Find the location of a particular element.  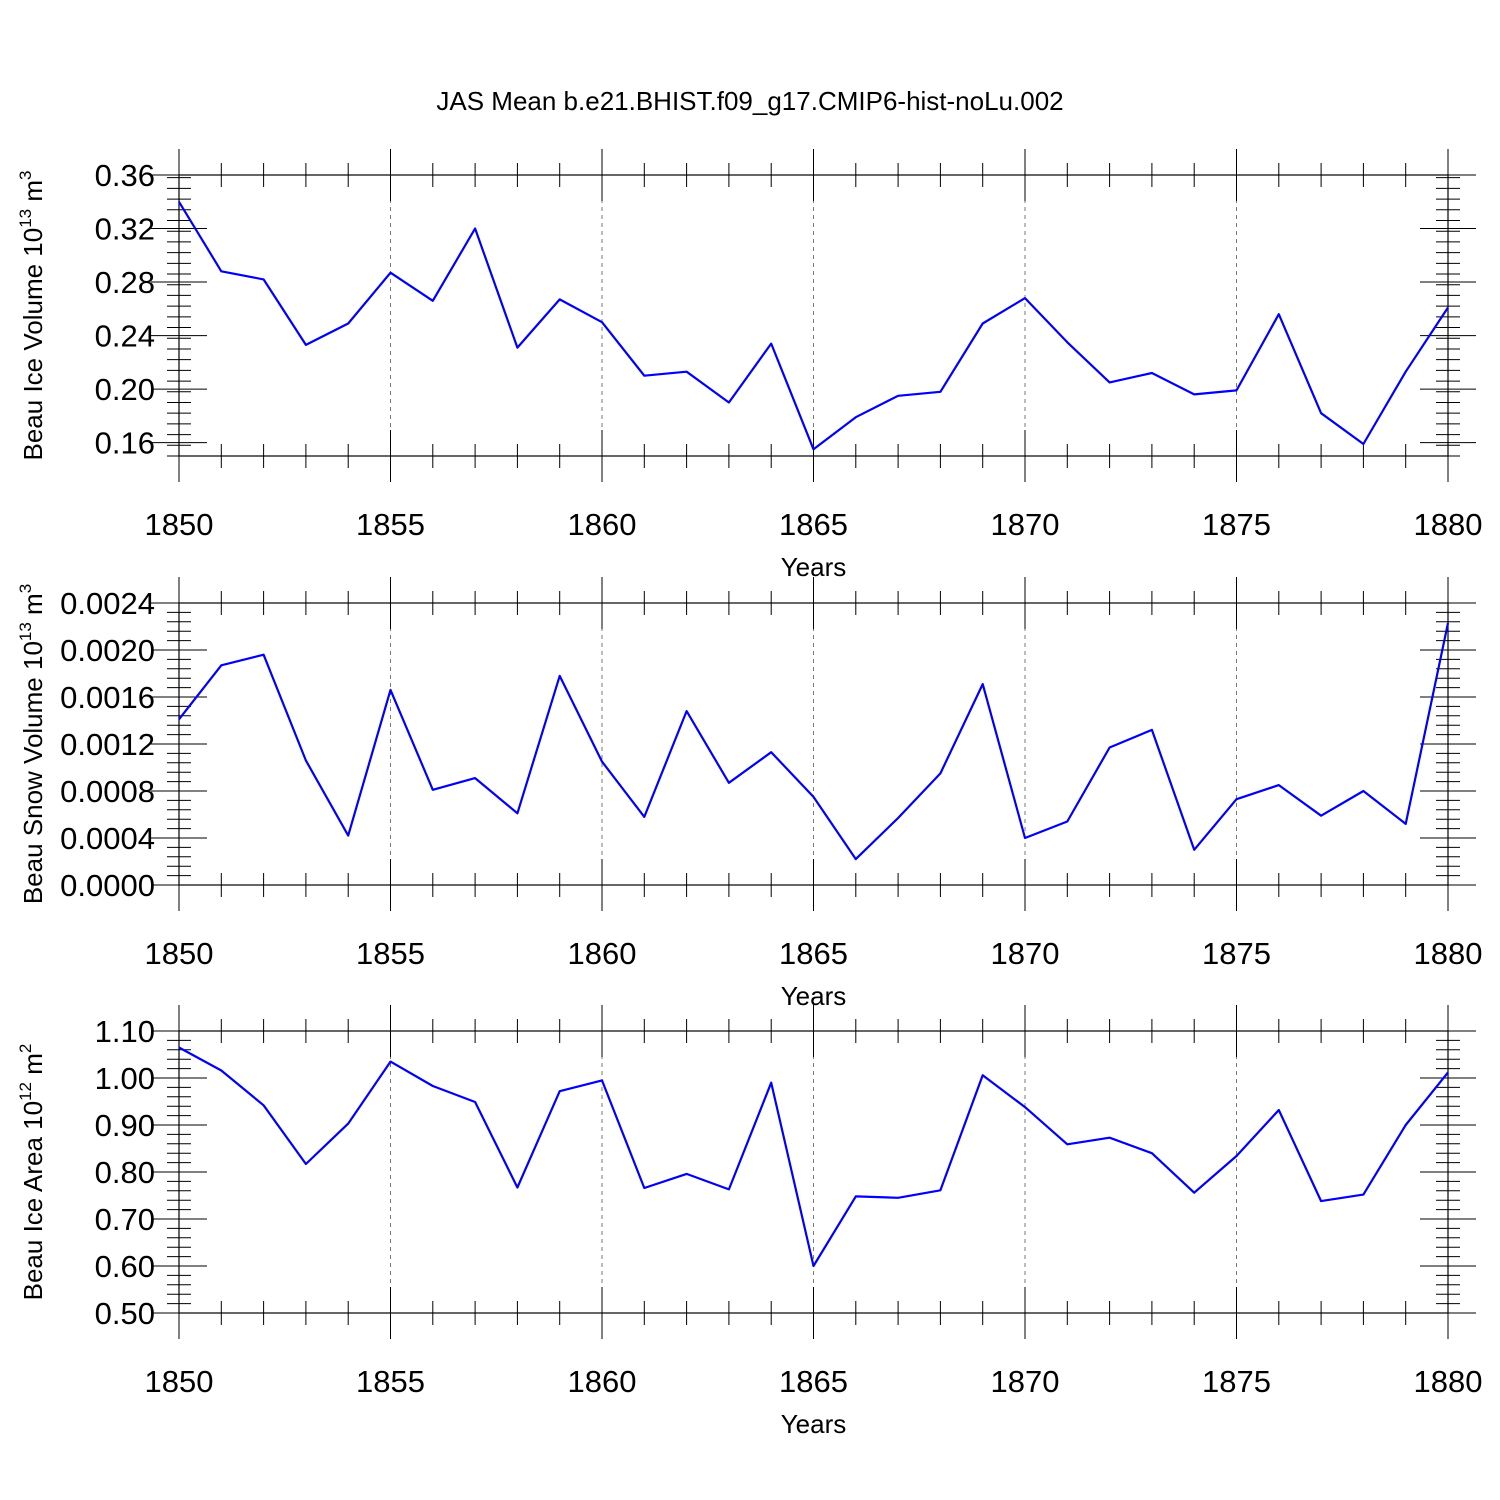

y-tick-label: 0.24 is located at coordinates (125, 336).